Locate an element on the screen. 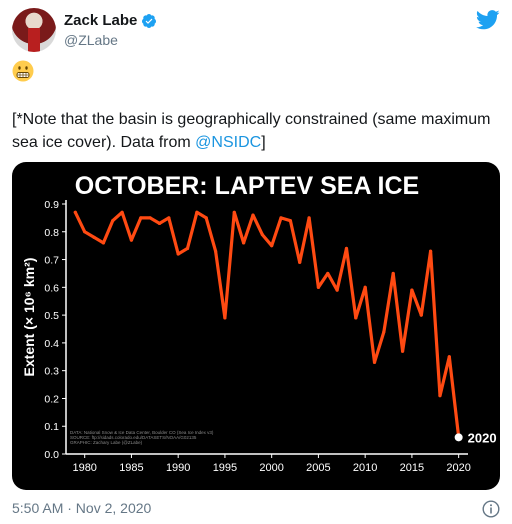 This screenshot has width=512, height=524. tweet-text-end: ] is located at coordinates (263, 142).